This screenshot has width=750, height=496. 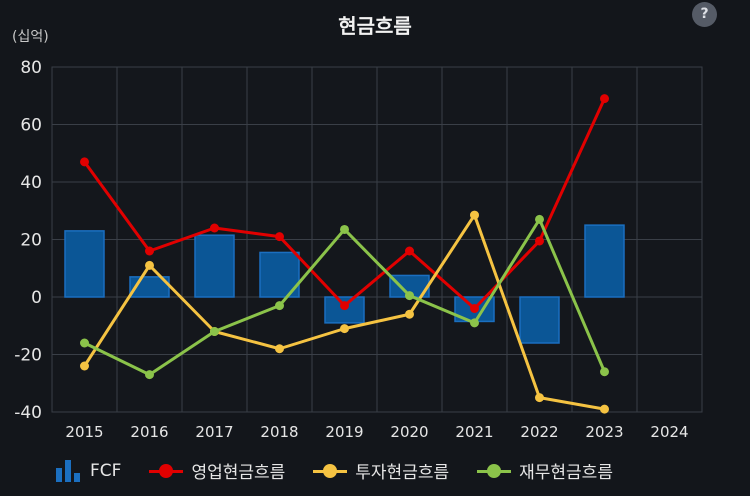 I want to click on y-tick-label: -20, so click(x=28, y=356).